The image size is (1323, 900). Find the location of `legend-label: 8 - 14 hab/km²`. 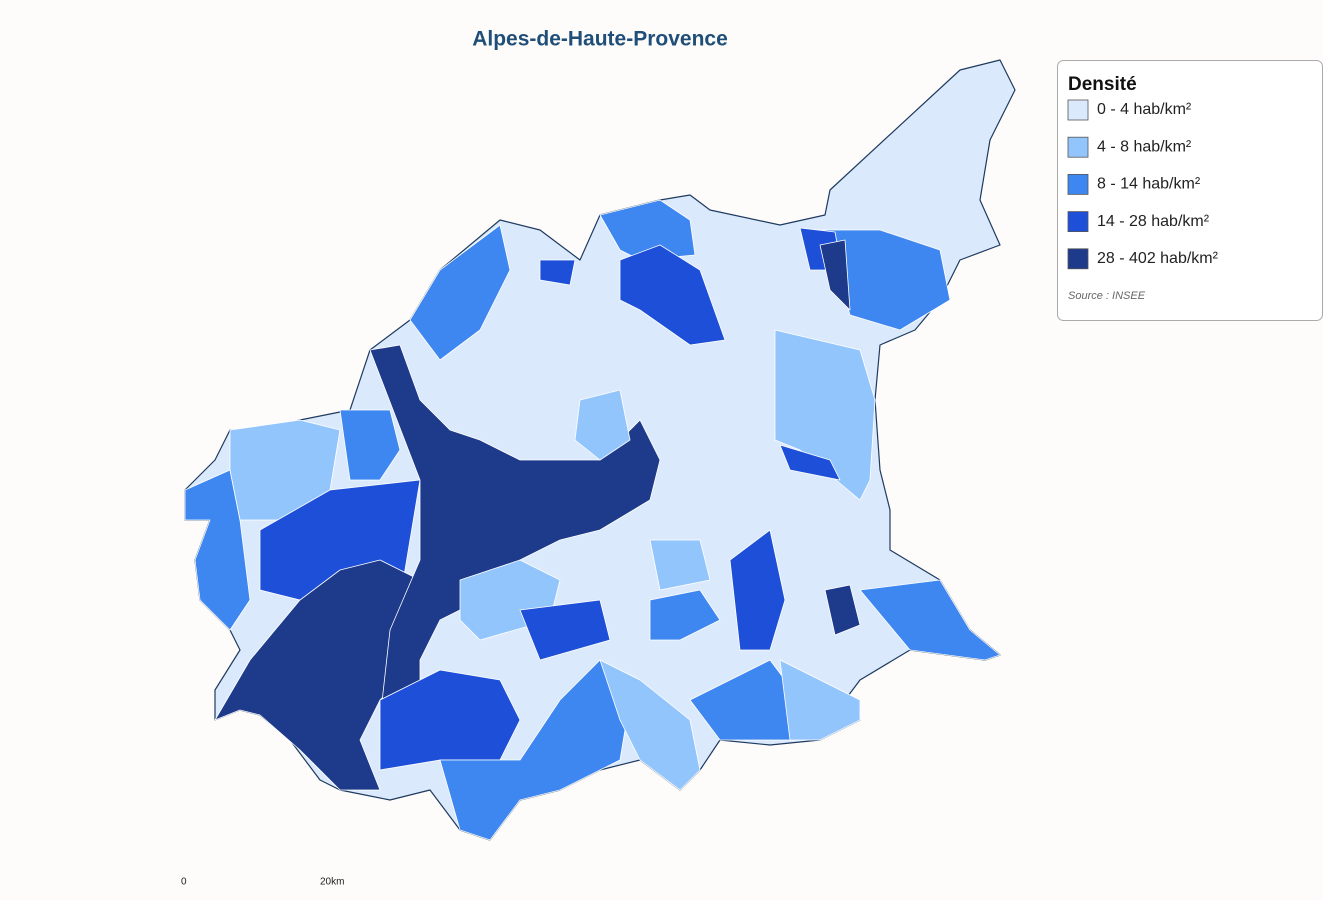

legend-label: 8 - 14 hab/km² is located at coordinates (1149, 184).